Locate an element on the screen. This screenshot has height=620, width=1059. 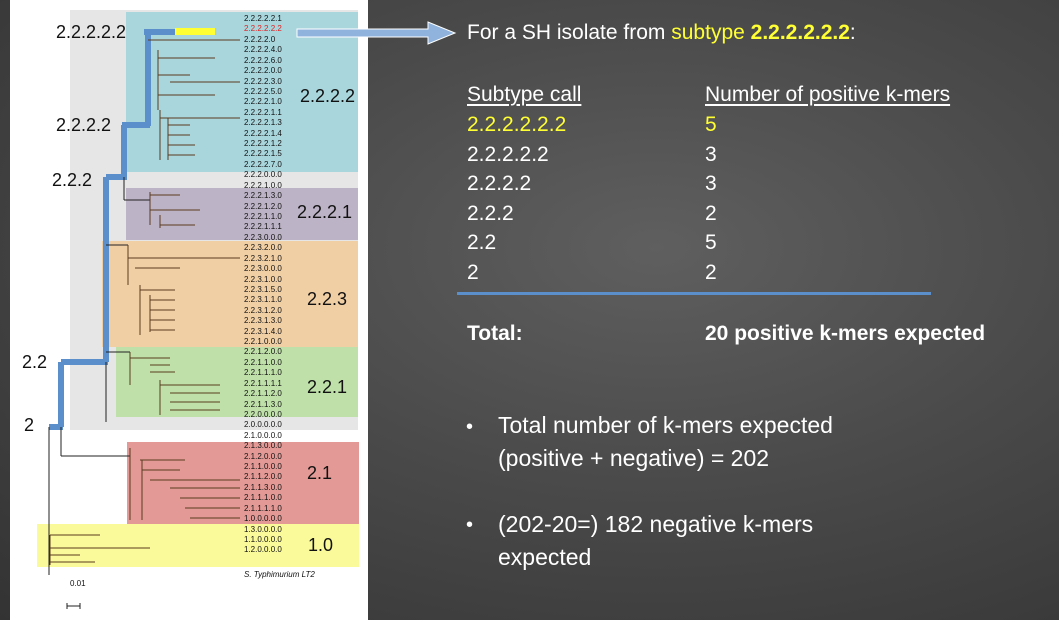
leaf-label: 2.1.2.0.0.0 is located at coordinates (263, 456).